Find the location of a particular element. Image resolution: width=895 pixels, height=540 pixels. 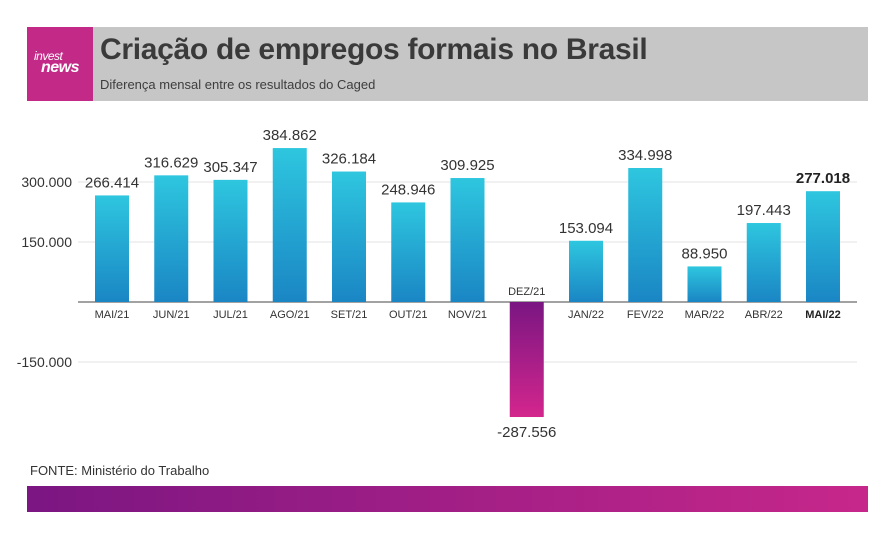

data-label: 197.443 is located at coordinates (764, 210).